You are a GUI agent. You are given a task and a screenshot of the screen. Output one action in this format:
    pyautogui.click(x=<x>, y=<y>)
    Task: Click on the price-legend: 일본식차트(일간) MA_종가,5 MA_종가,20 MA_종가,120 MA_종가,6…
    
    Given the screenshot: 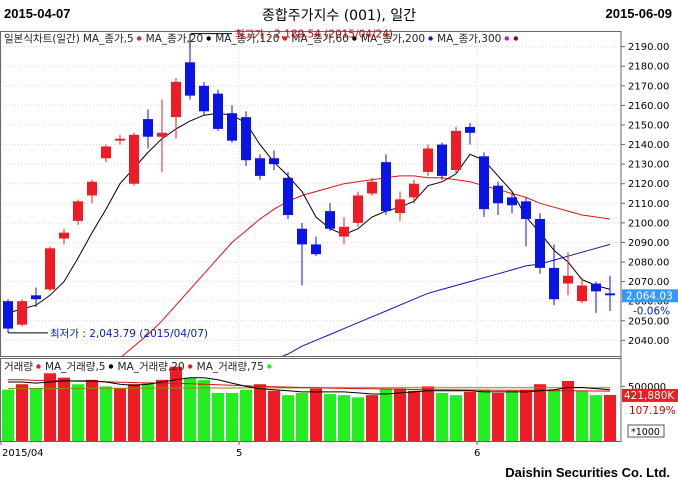 What is the action you would take?
    pyautogui.click(x=261, y=38)
    